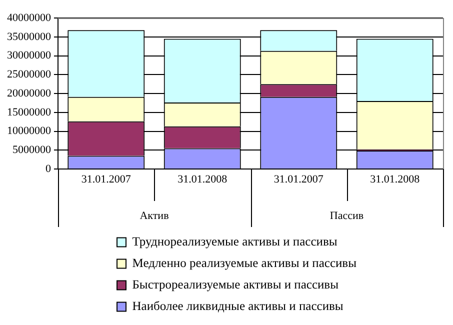 This screenshot has height=325, width=453. What do you see at coordinates (29, 131) in the screenshot?
I see `y-tick-label: 10000000` at bounding box center [29, 131].